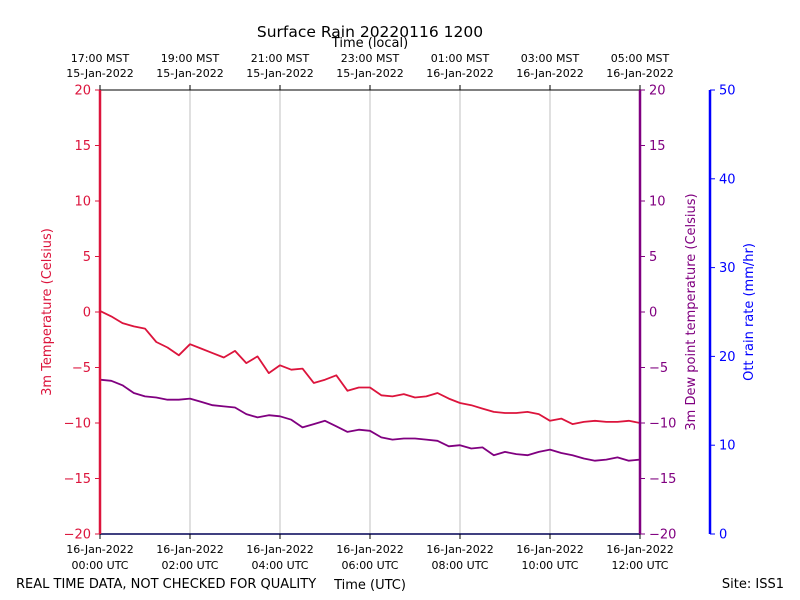 This screenshot has height=600, width=800. Describe the element at coordinates (77, 535) in the screenshot. I see `temp-tick-label: −20` at that location.